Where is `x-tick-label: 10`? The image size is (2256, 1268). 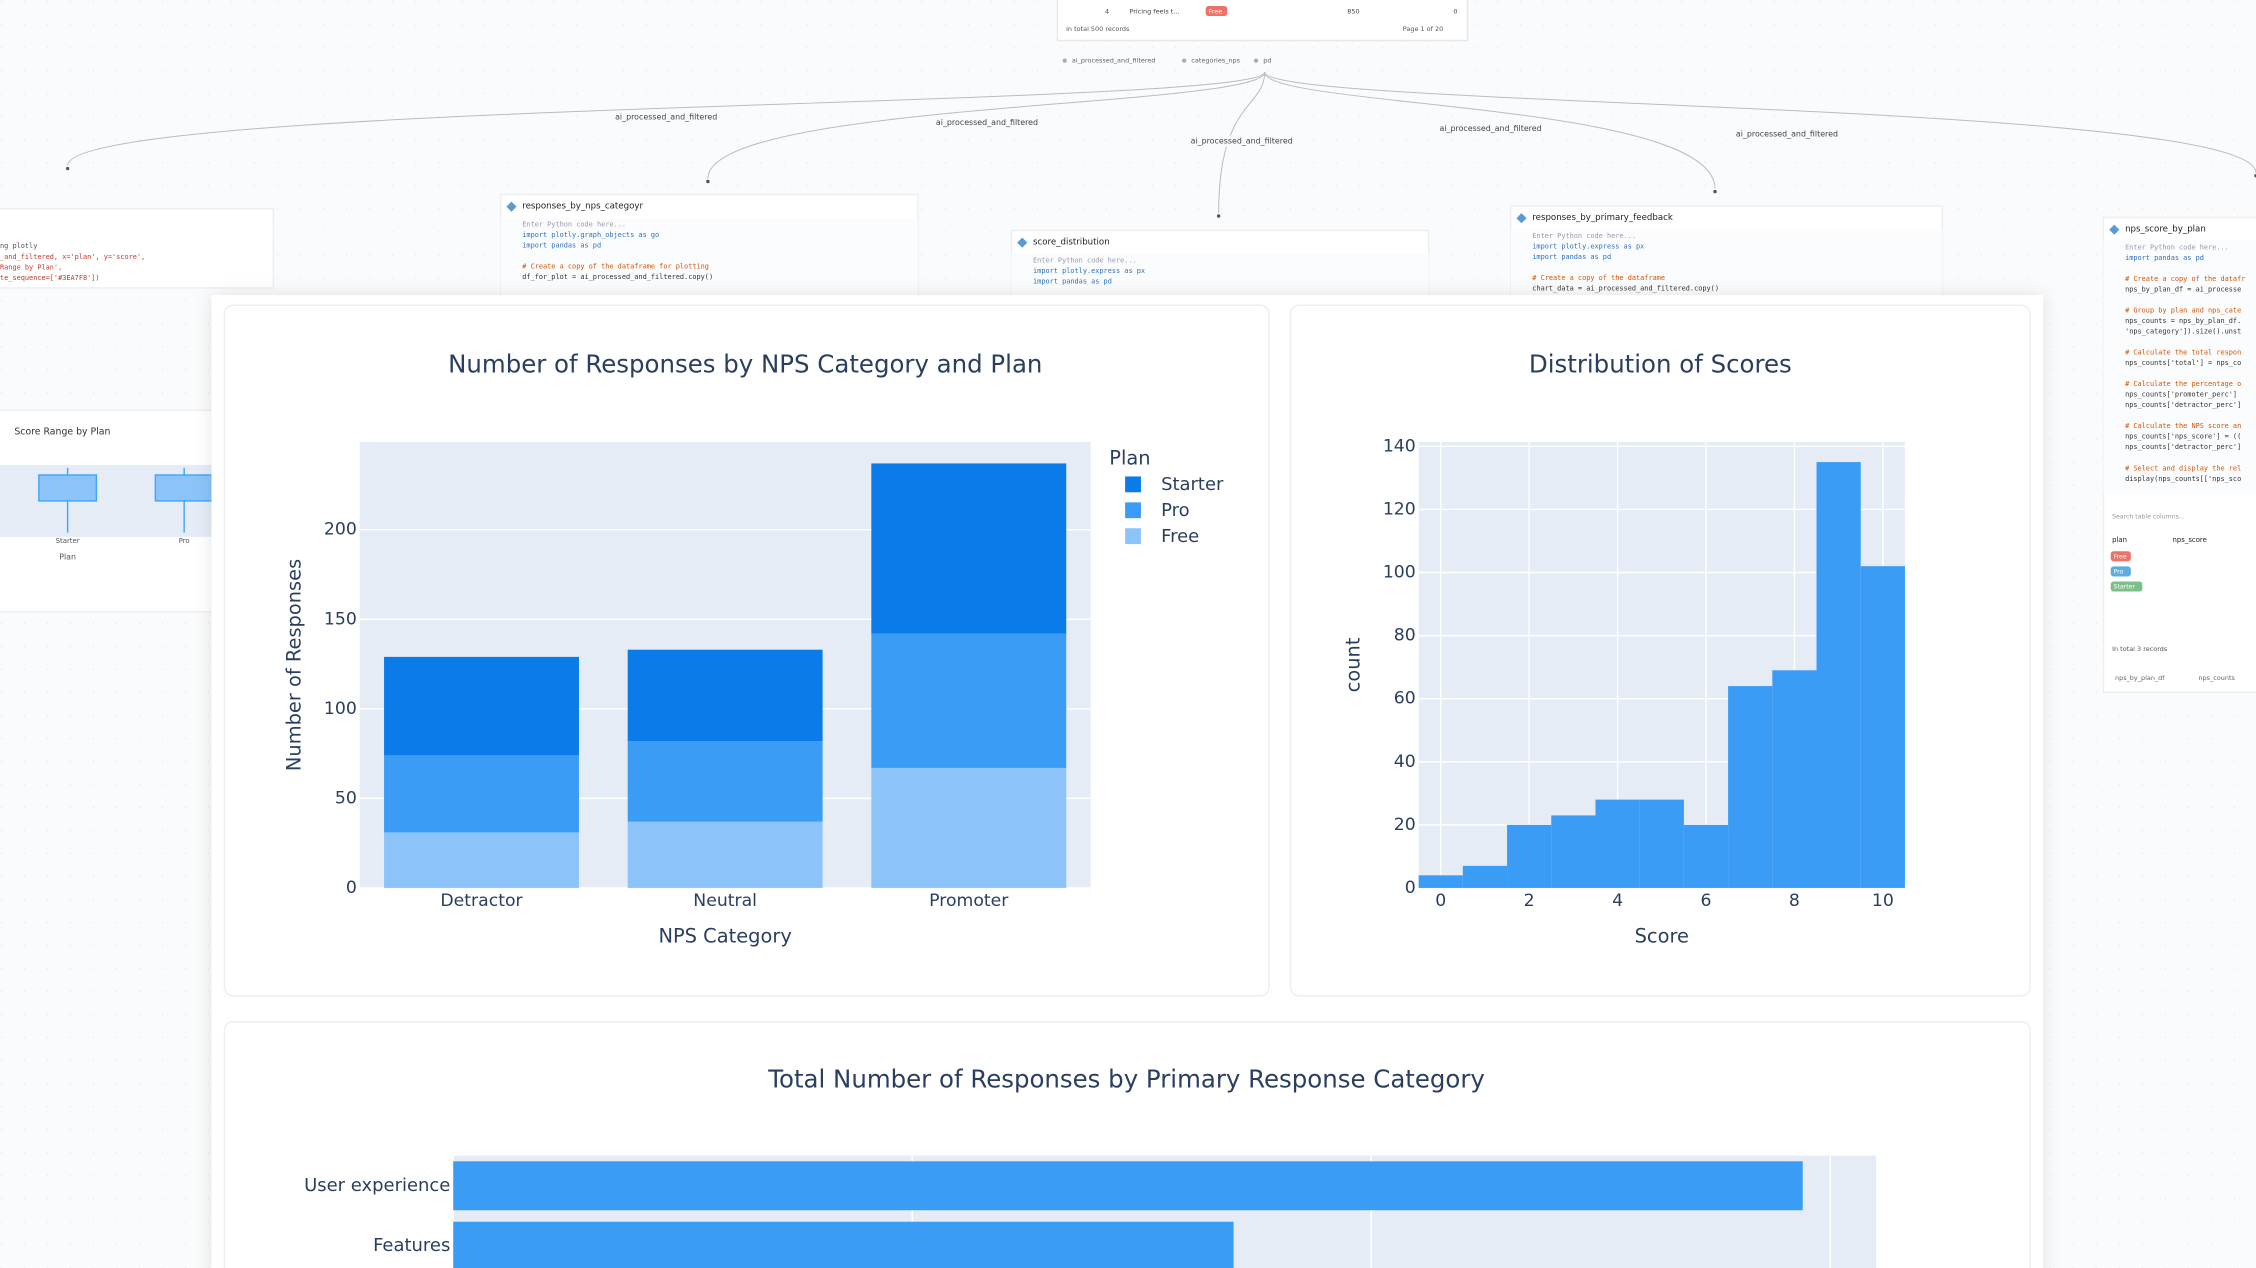
x-tick-label: 10 is located at coordinates (1883, 901).